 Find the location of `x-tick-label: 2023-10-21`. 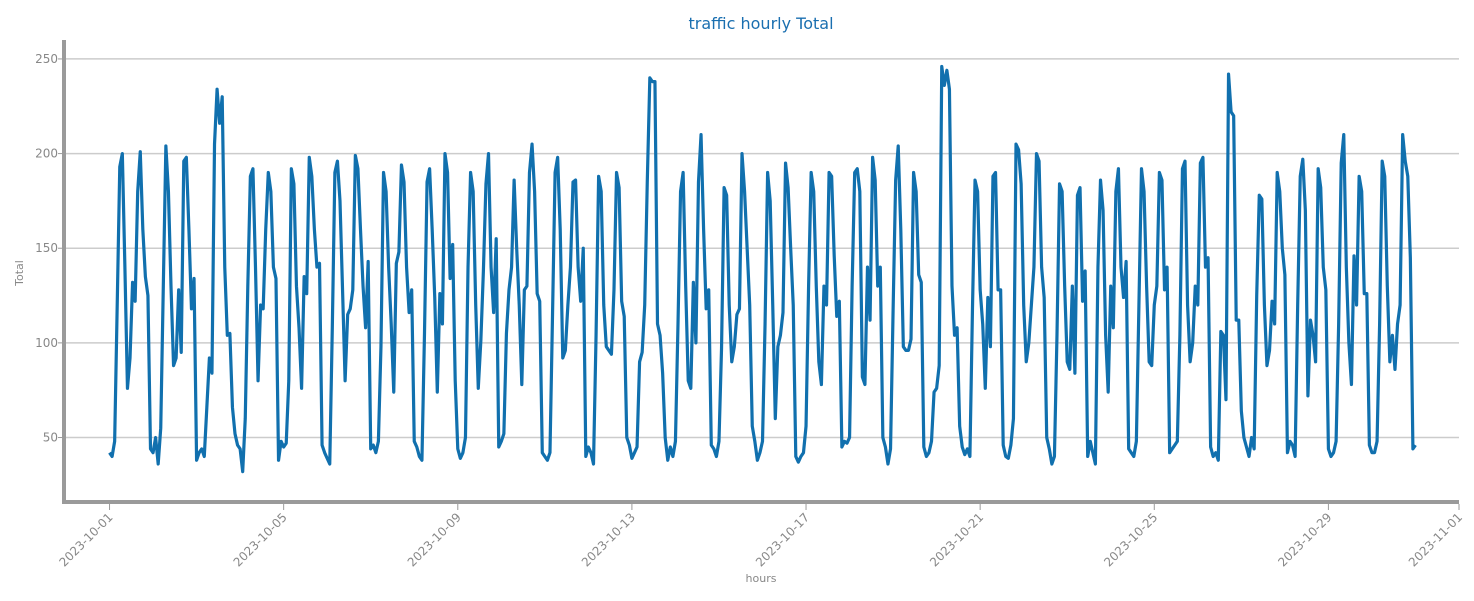

x-tick-label: 2023-10-21 is located at coordinates (956, 539).